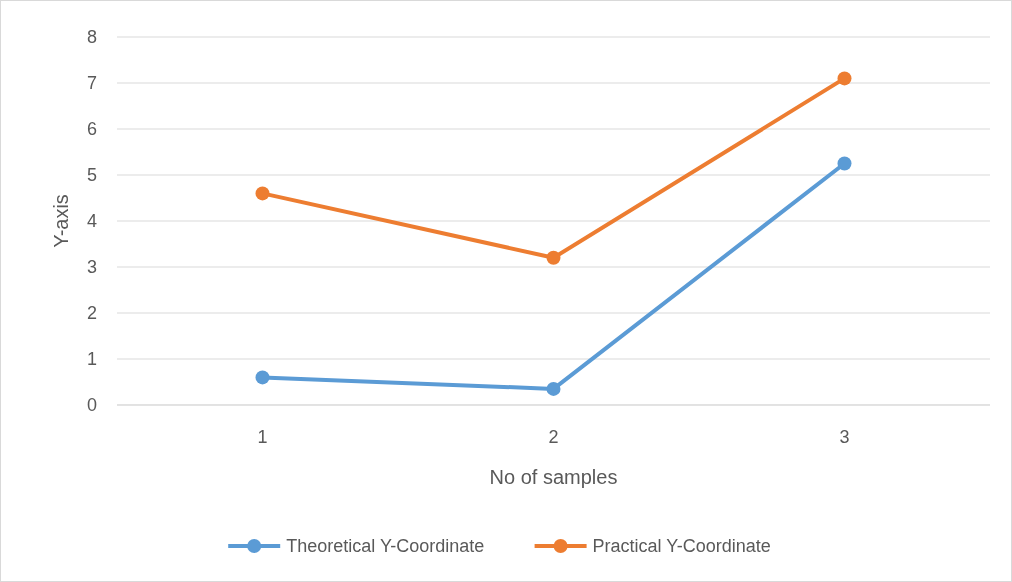 The height and width of the screenshot is (582, 1012). I want to click on y-tick-label: 1, so click(91, 359).